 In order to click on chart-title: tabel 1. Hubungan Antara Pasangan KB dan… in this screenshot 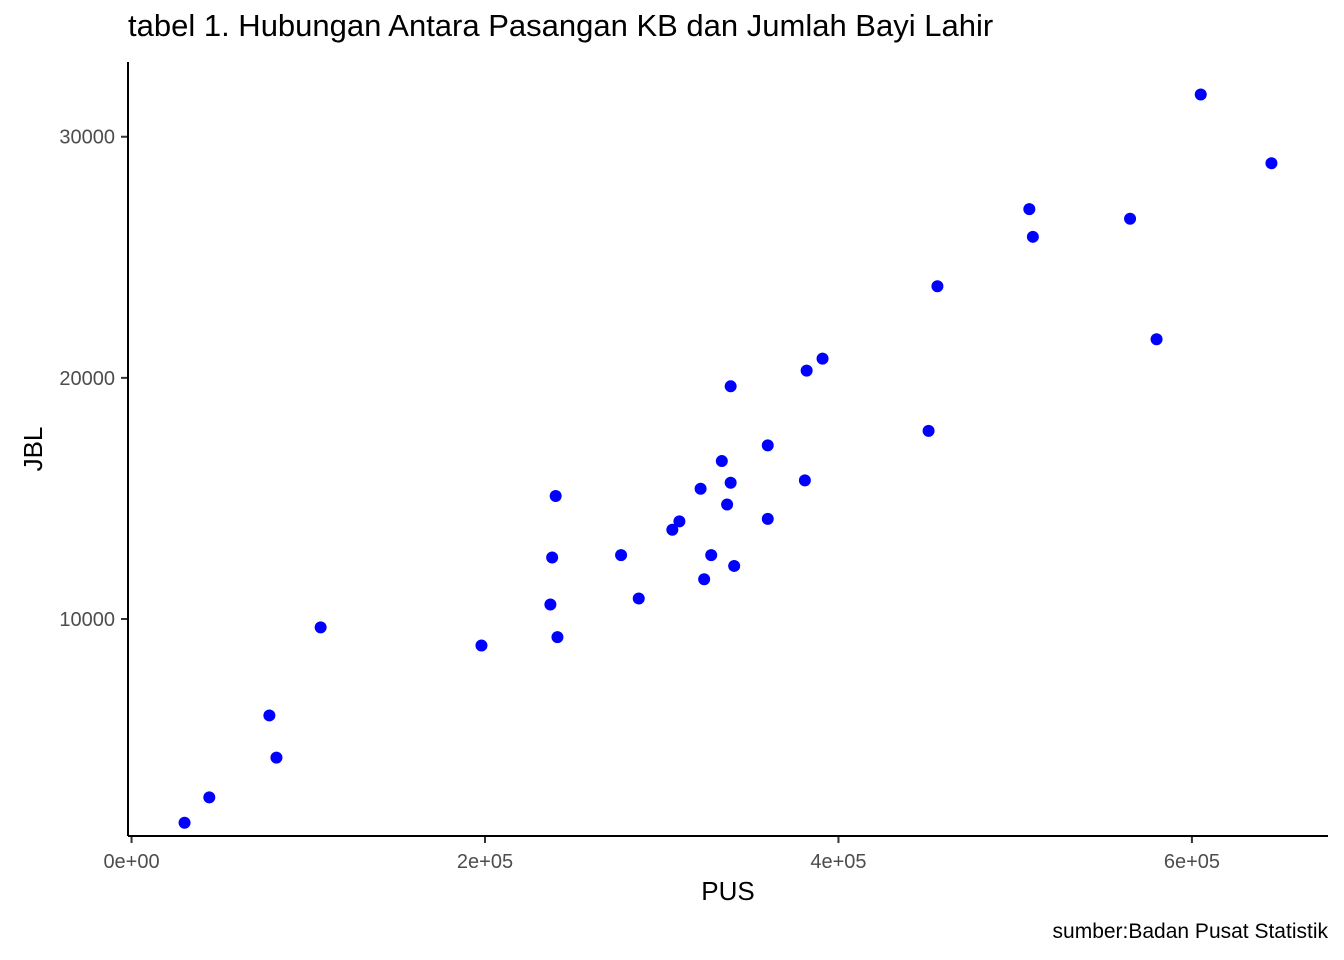, I will do `click(561, 25)`.